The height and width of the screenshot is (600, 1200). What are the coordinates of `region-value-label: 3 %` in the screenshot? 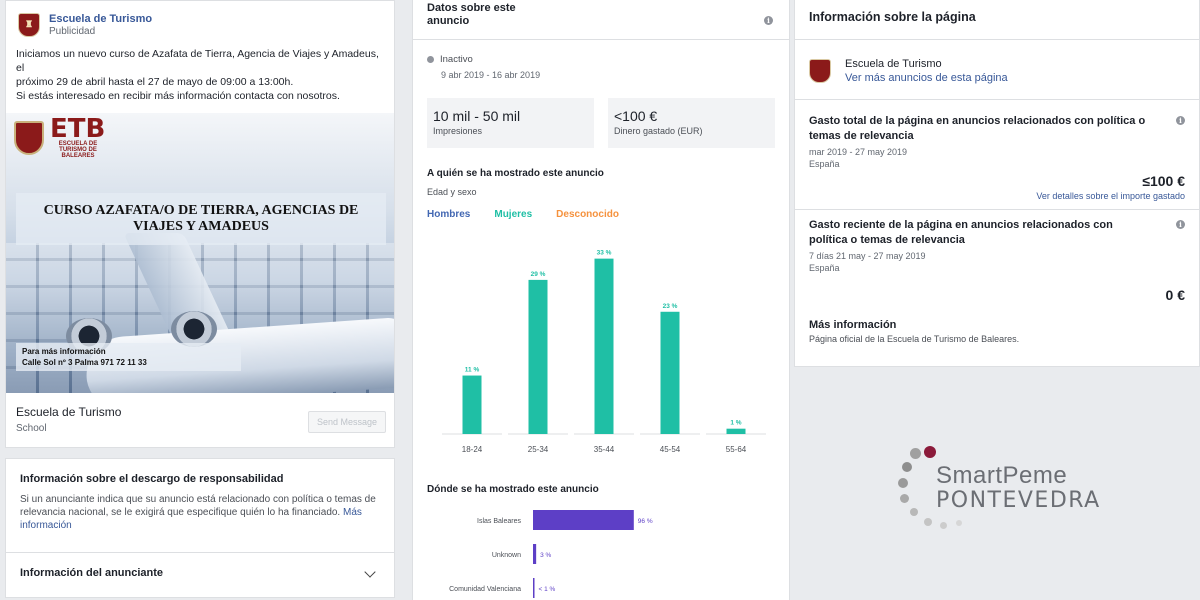 It's located at (545, 555).